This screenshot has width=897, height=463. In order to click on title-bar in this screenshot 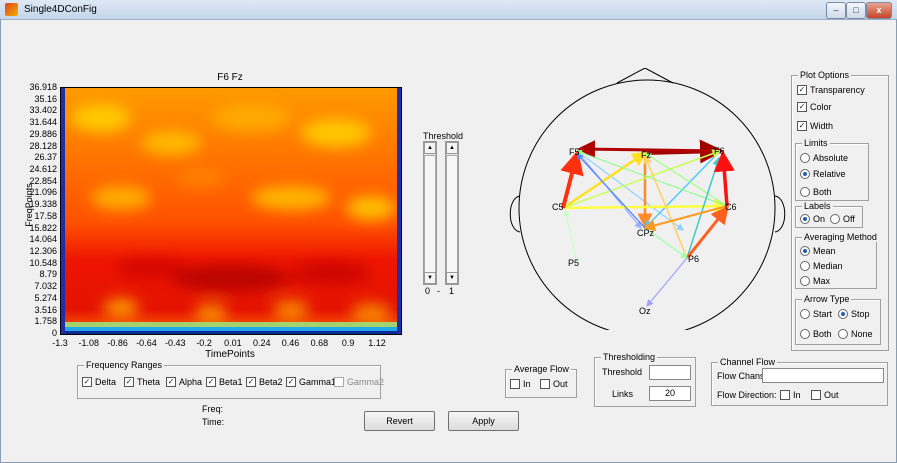, I will do `click(448, 10)`.